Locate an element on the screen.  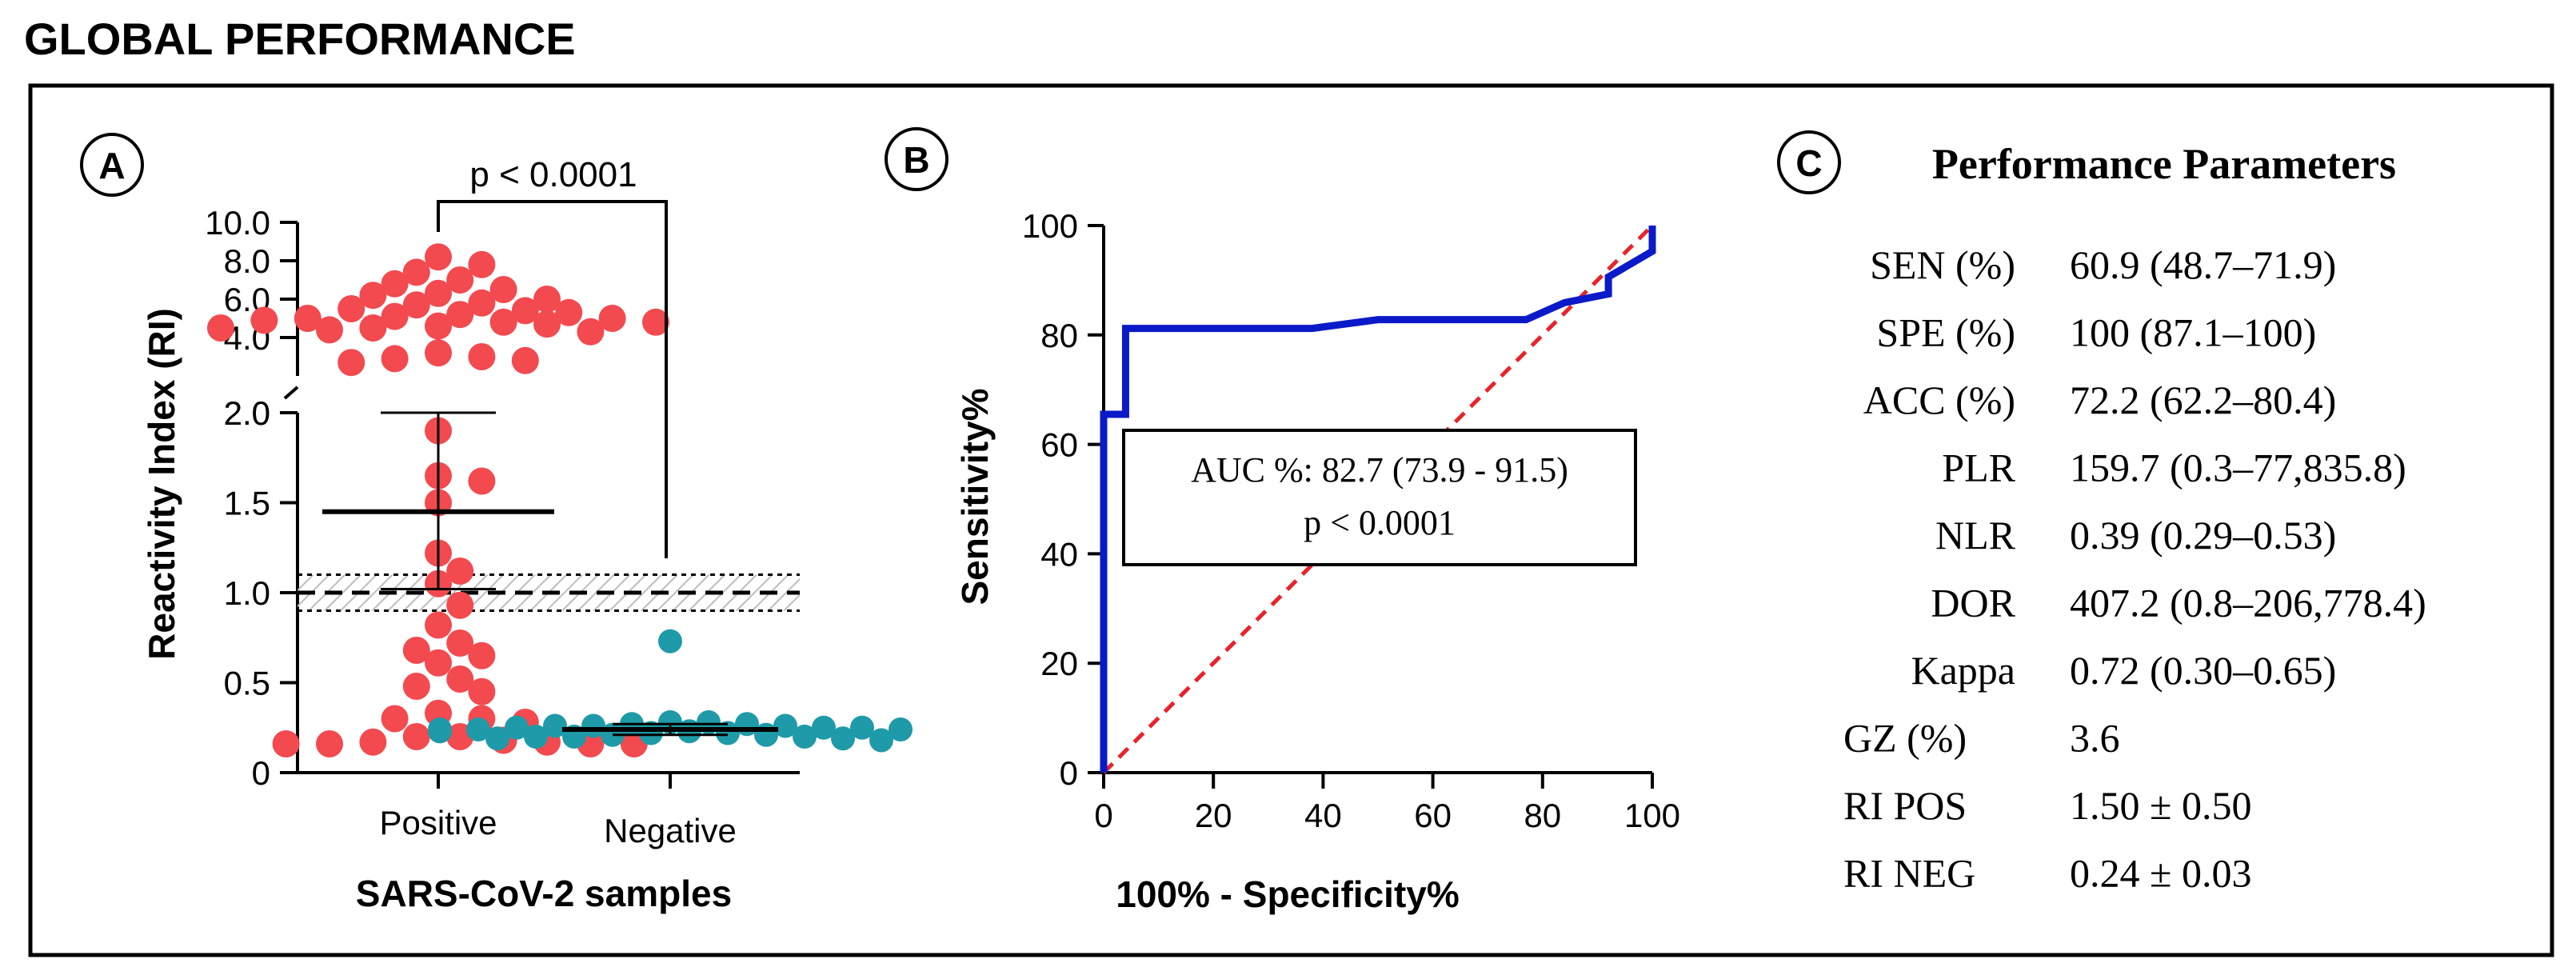
panel-a-badge is located at coordinates (112, 165).